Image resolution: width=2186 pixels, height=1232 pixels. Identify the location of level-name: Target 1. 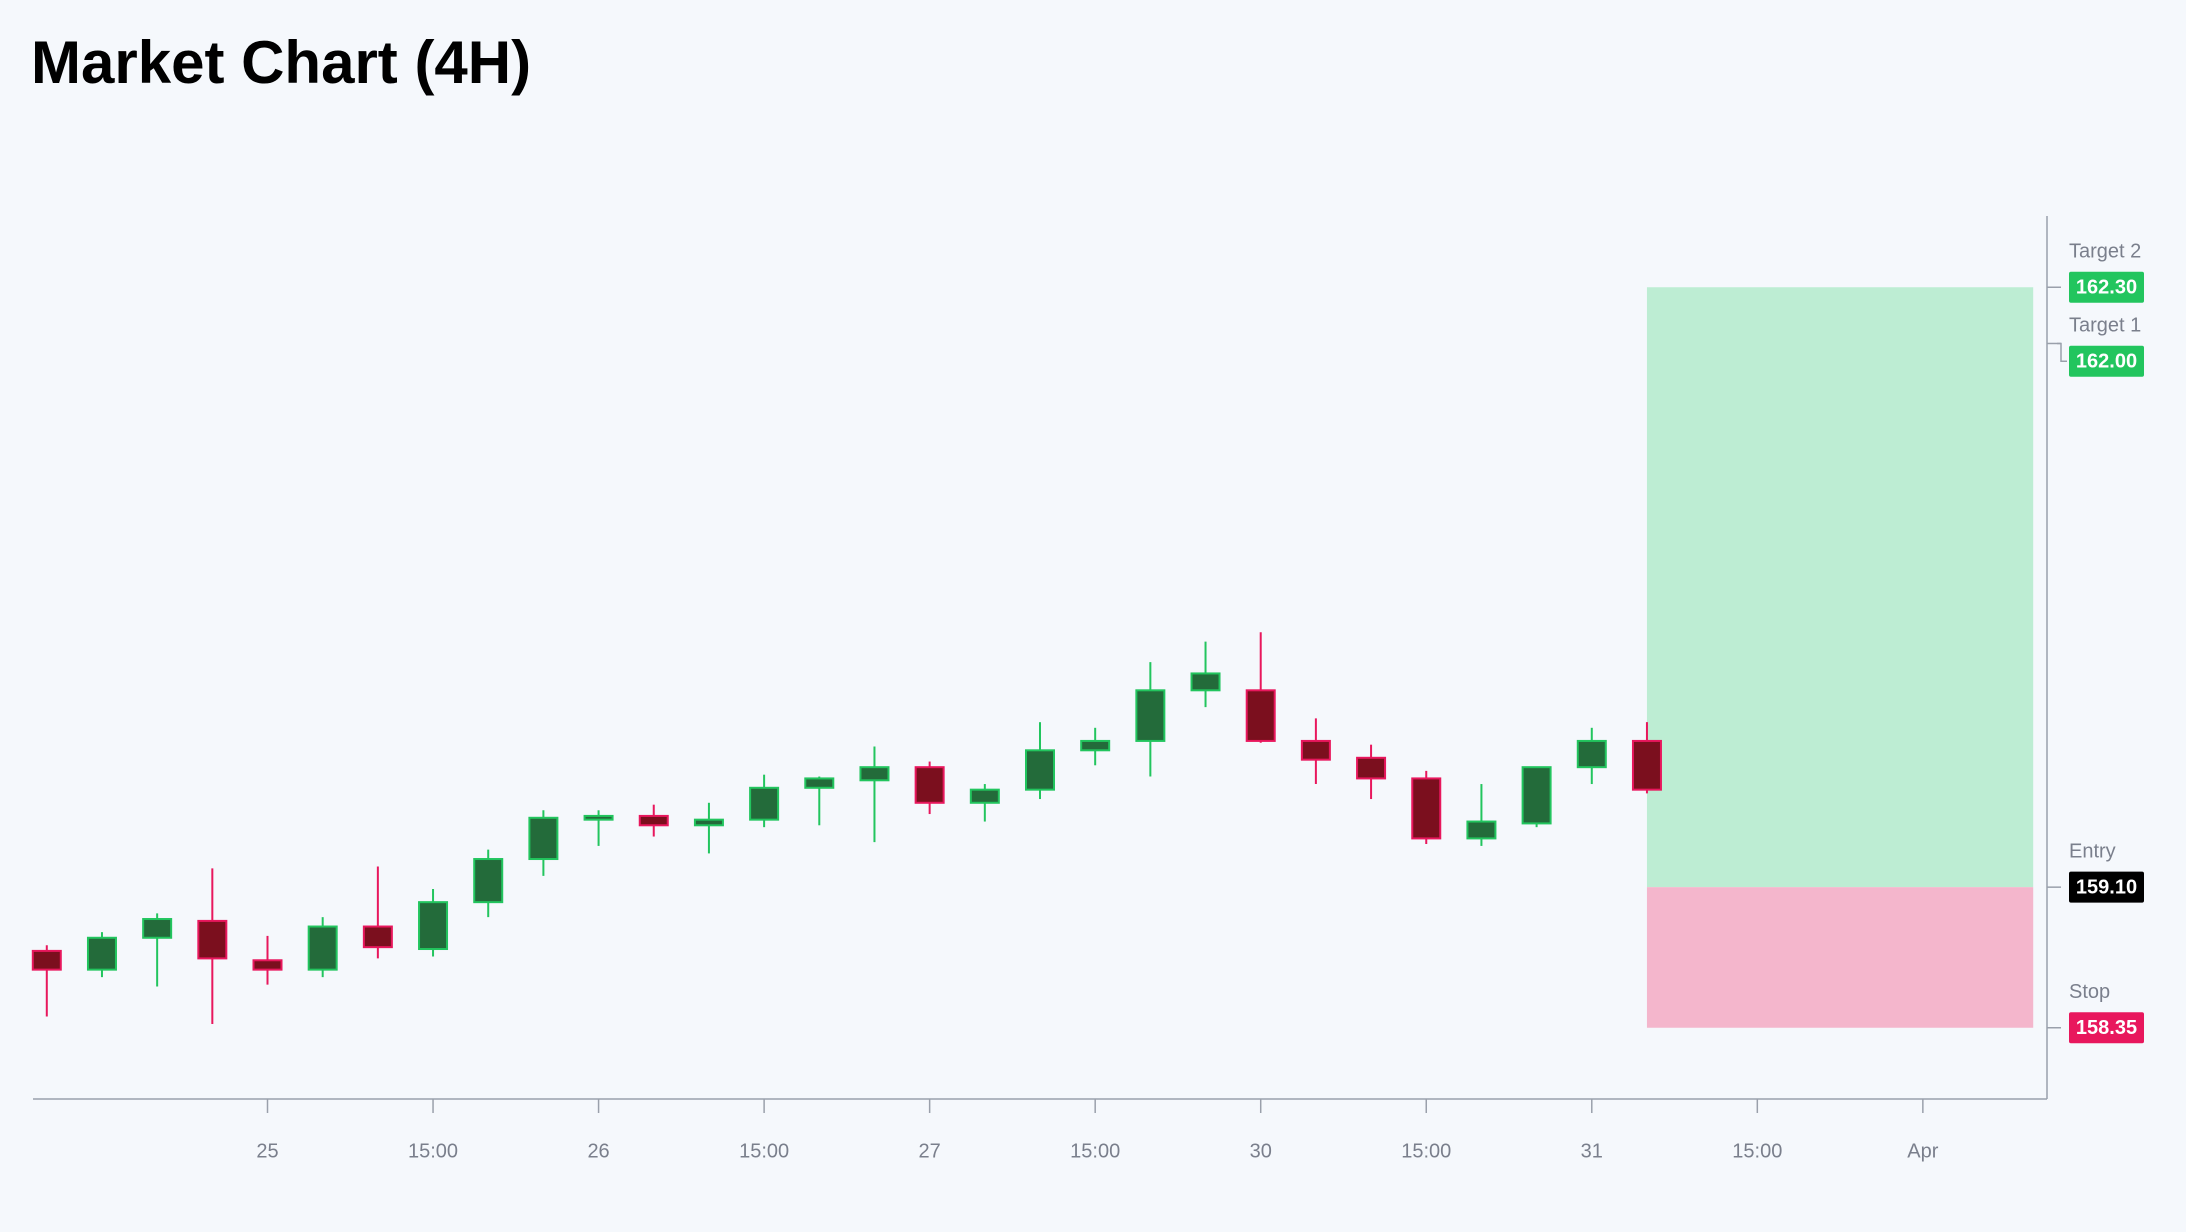
(2105, 326).